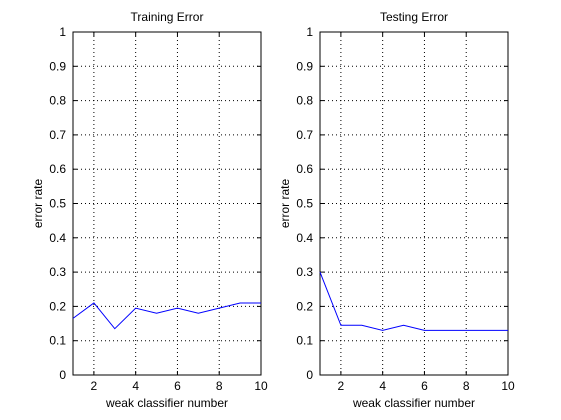  I want to click on y-tick-label-training: 0.4, so click(57, 238).